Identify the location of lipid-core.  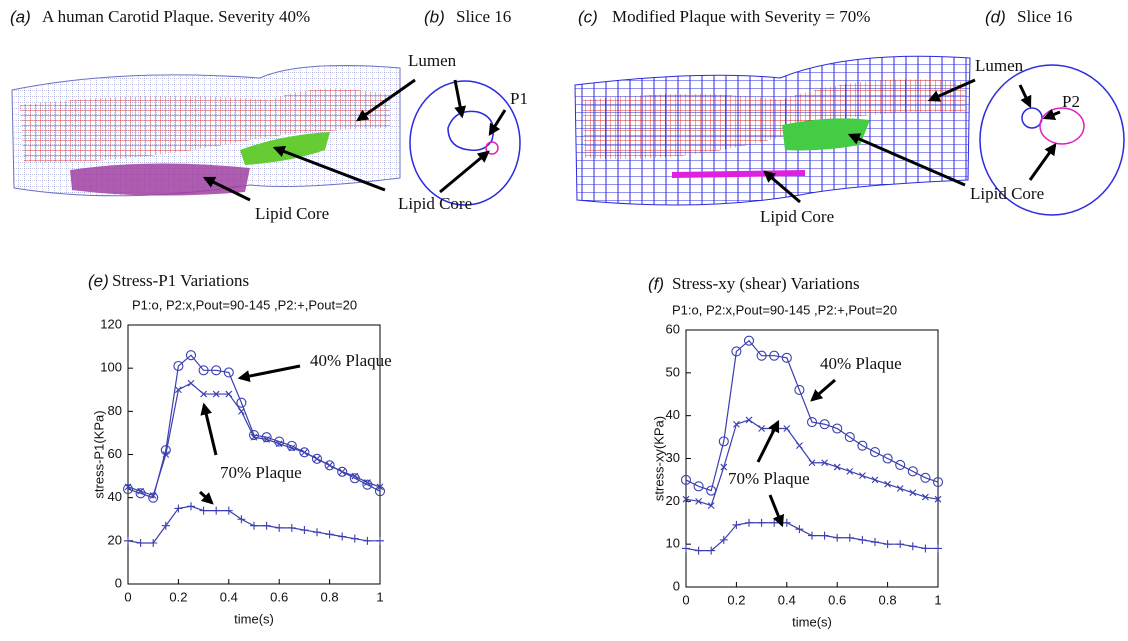
(160, 179).